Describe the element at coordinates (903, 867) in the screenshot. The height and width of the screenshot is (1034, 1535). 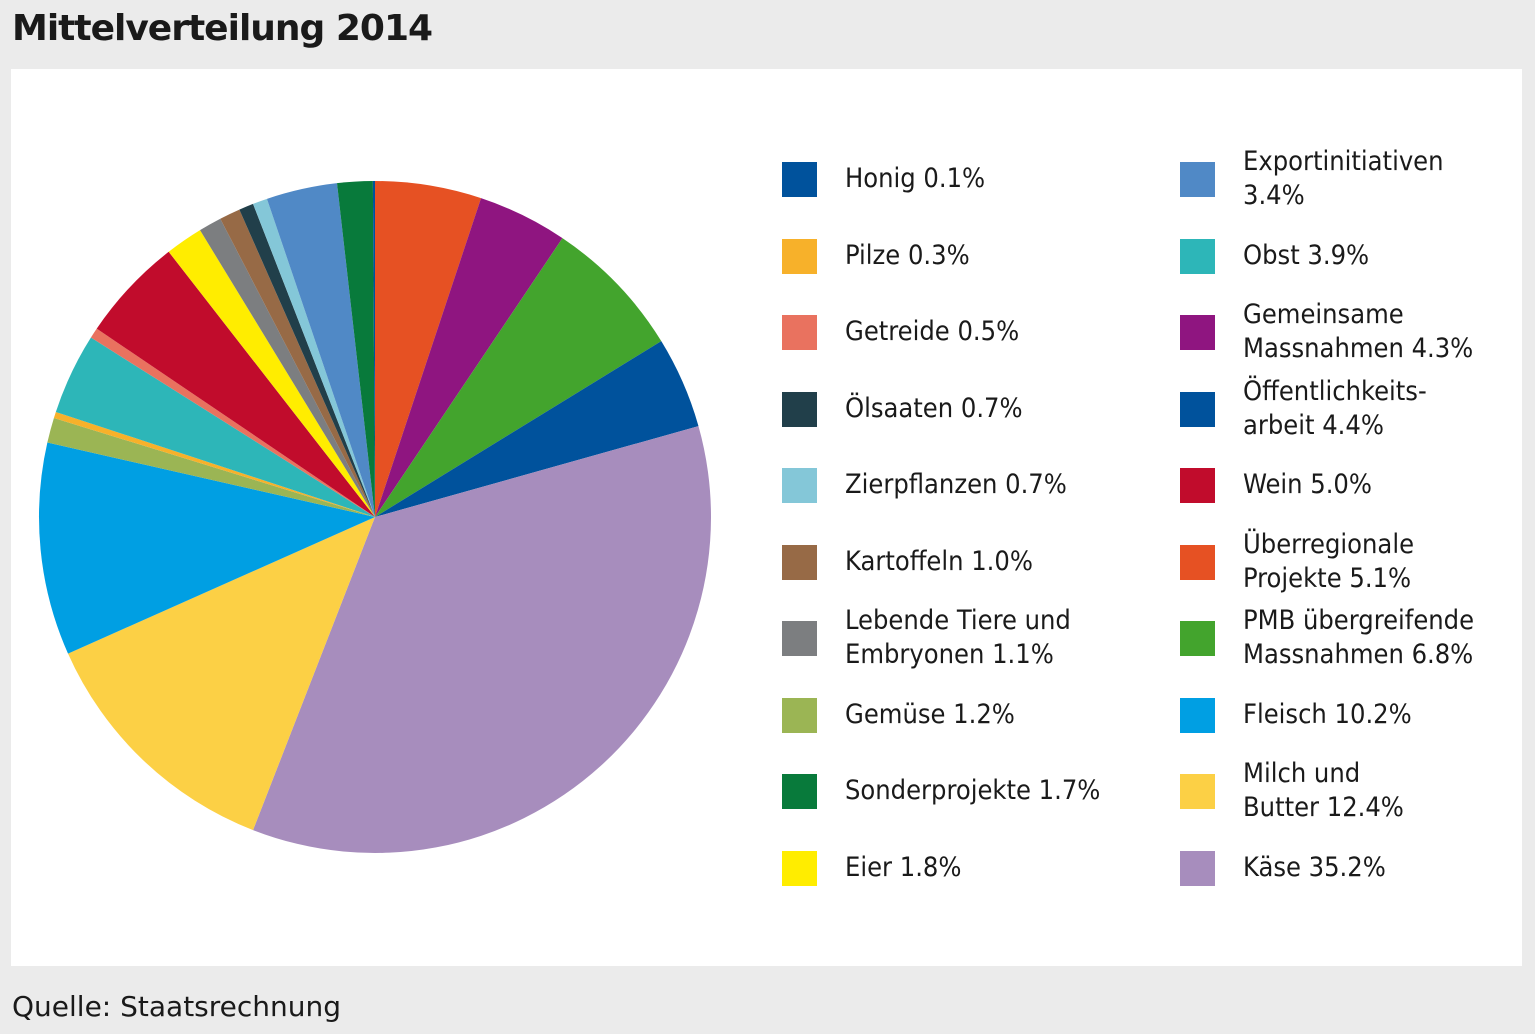
I see `legend-label: Eier 1.8%` at that location.